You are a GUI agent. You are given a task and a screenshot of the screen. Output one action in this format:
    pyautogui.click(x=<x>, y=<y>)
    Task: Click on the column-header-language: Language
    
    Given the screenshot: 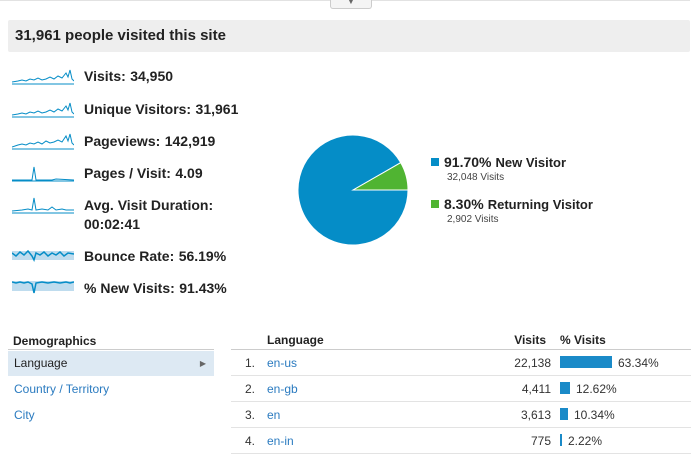 What is the action you would take?
    pyautogui.click(x=295, y=340)
    